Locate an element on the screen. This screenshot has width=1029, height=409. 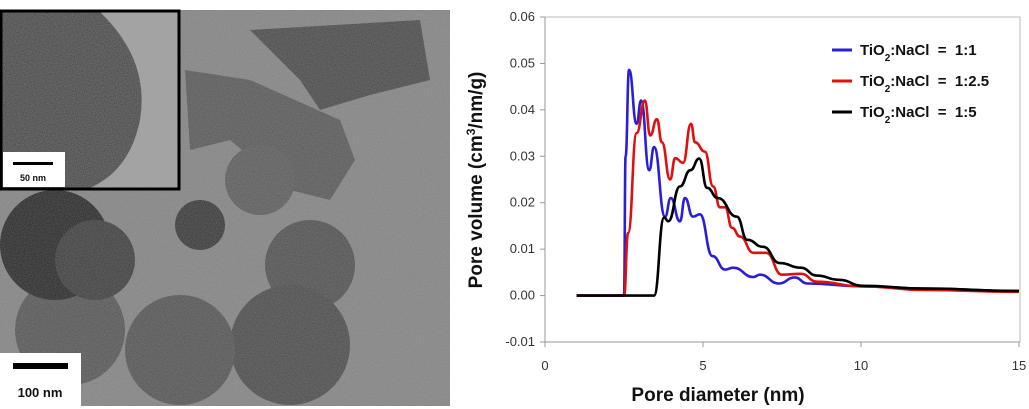
main-scale-label: 100 nm is located at coordinates (40, 392).